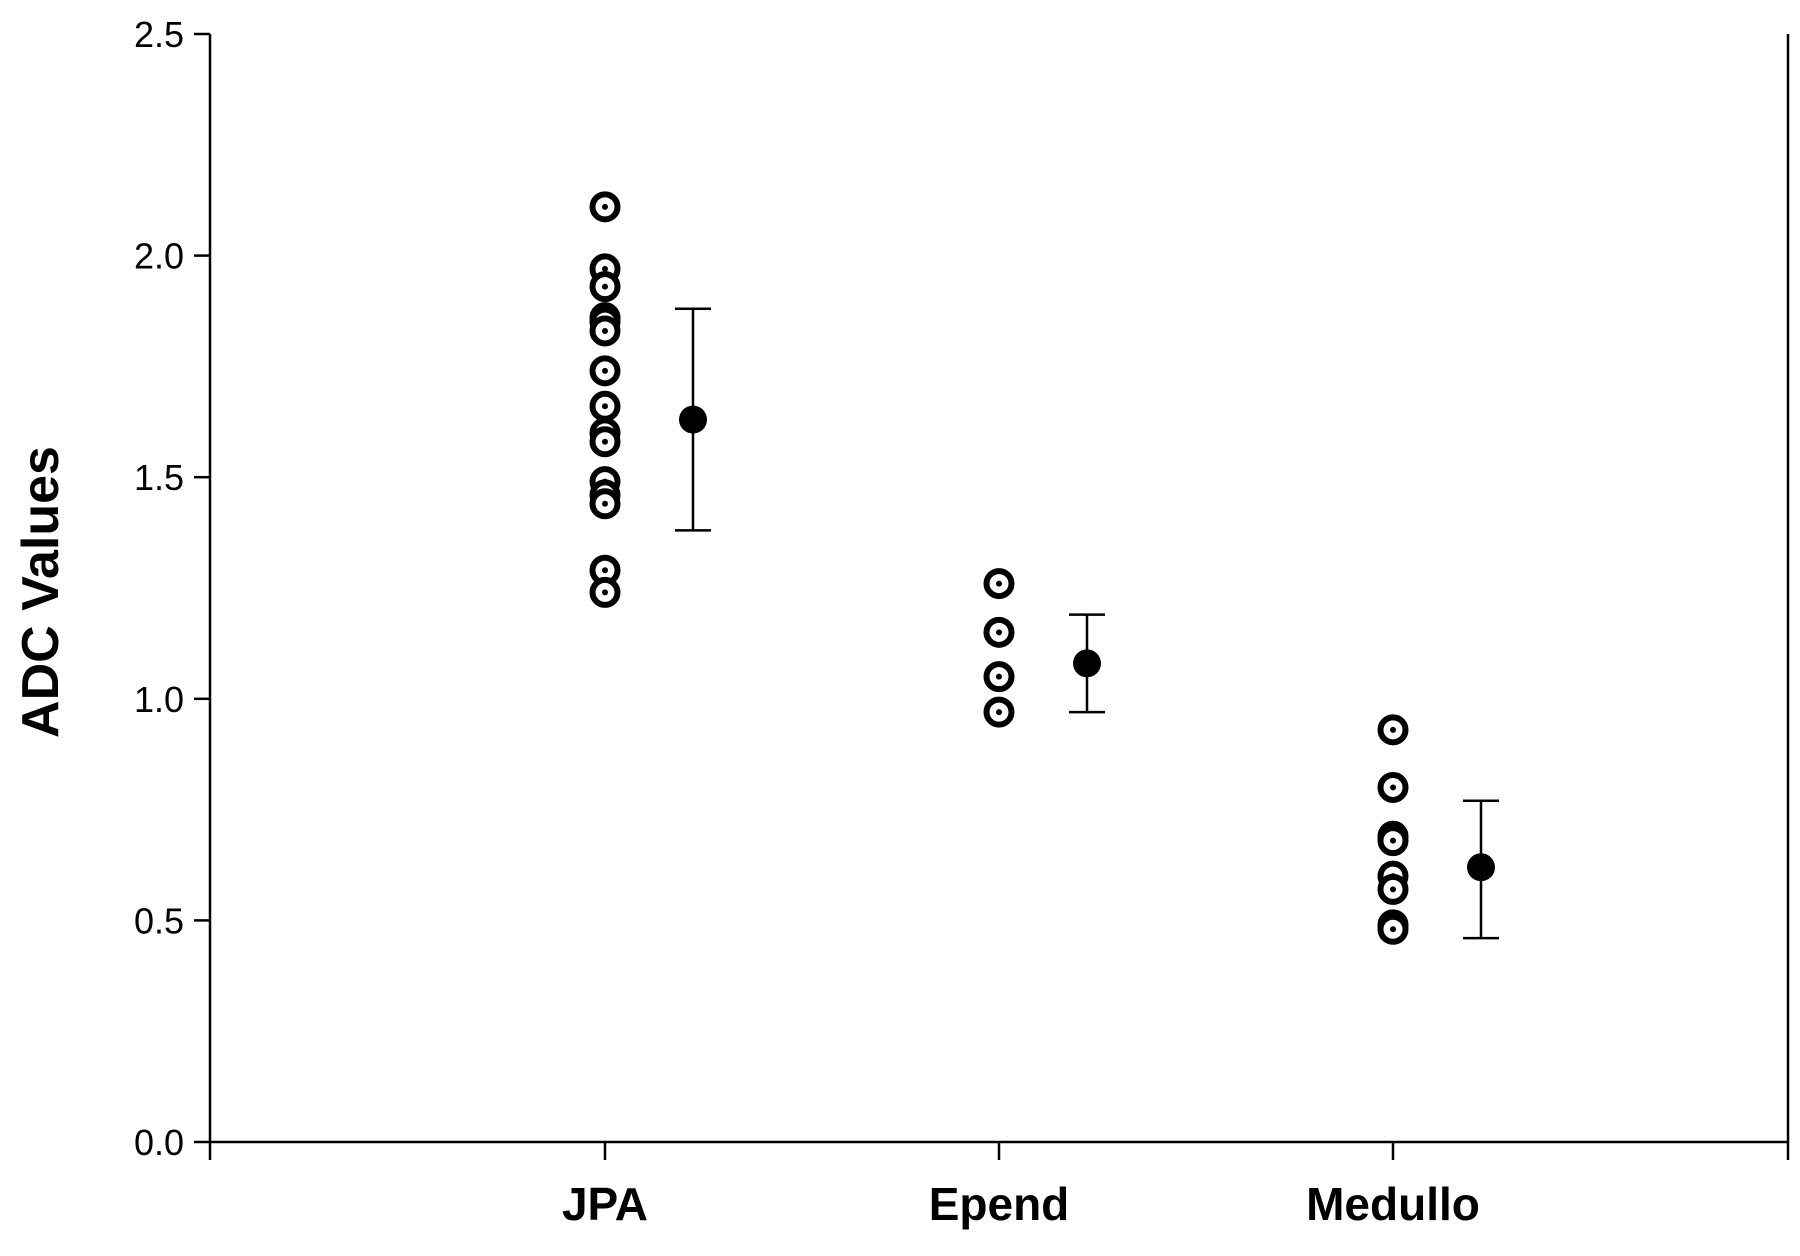 The image size is (1800, 1256). Describe the element at coordinates (159, 699) in the screenshot. I see `y-tick-label: 1.0` at that location.